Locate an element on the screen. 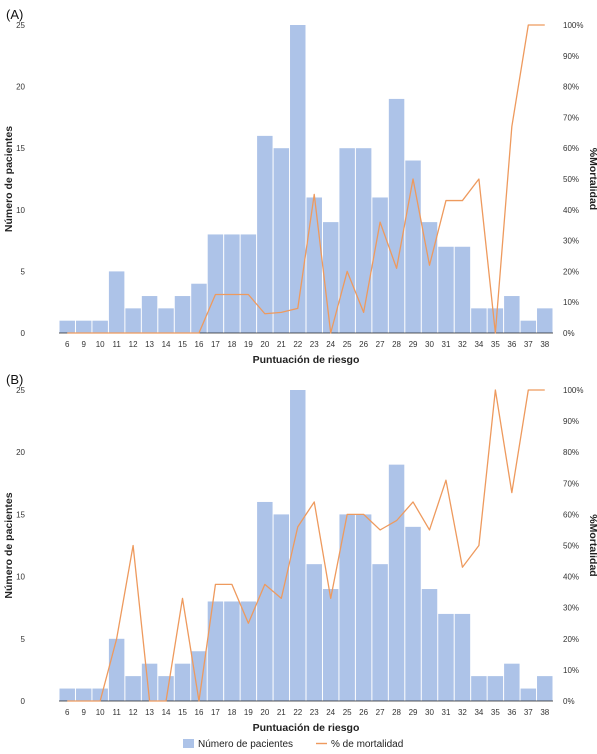 The image size is (597, 754). y-tick-a-10: 10 is located at coordinates (20, 210).